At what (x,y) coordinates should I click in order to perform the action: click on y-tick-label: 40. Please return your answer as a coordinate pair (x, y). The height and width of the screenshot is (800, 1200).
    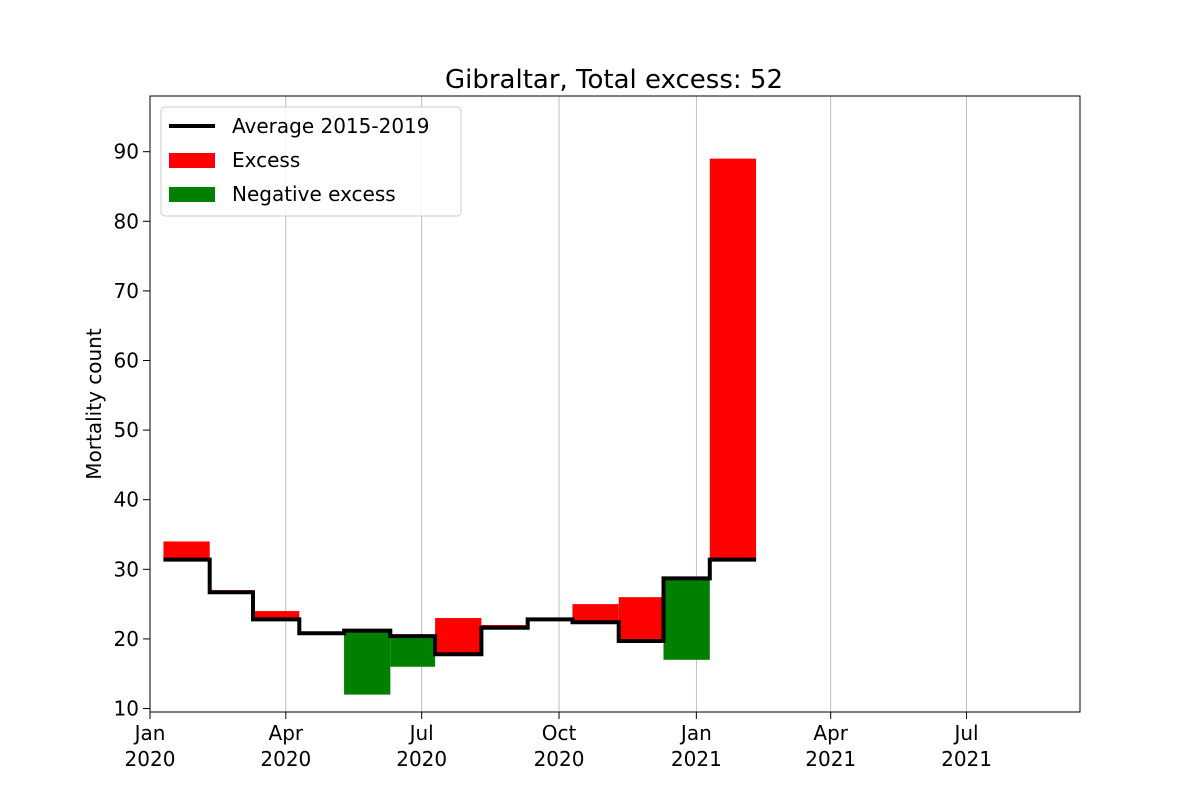
    Looking at the image, I should click on (126, 500).